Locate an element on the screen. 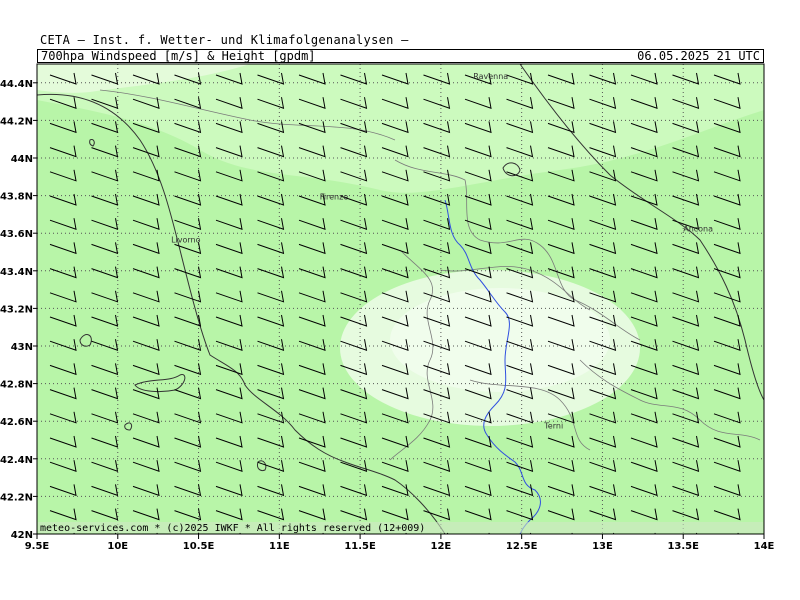  city-label: Livorno is located at coordinates (186, 240).